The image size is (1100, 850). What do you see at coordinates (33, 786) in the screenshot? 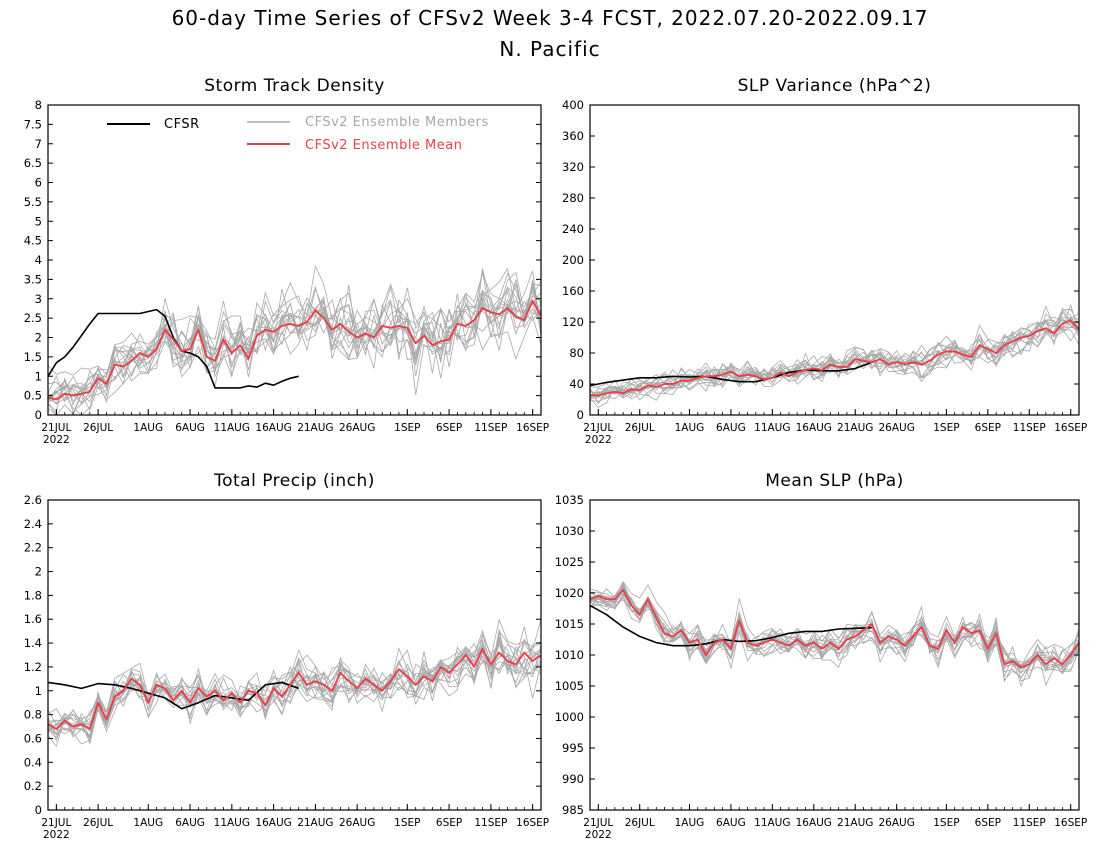
I see `y-tick-label: 0.2` at bounding box center [33, 786].